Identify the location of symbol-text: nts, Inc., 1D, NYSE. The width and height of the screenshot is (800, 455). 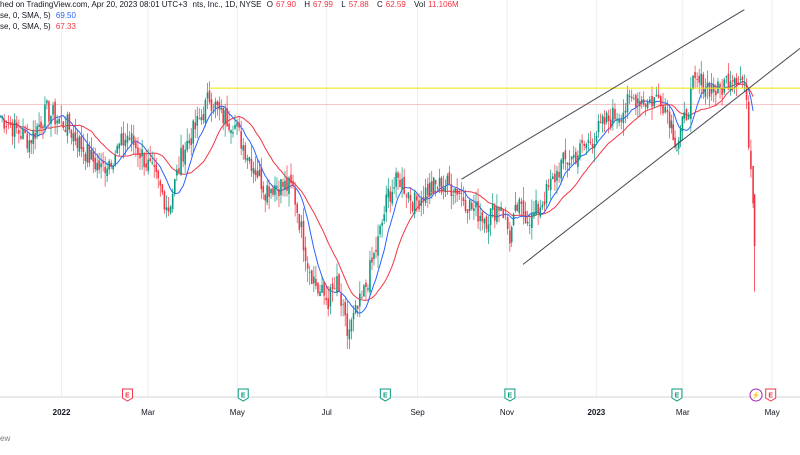
(227, 4).